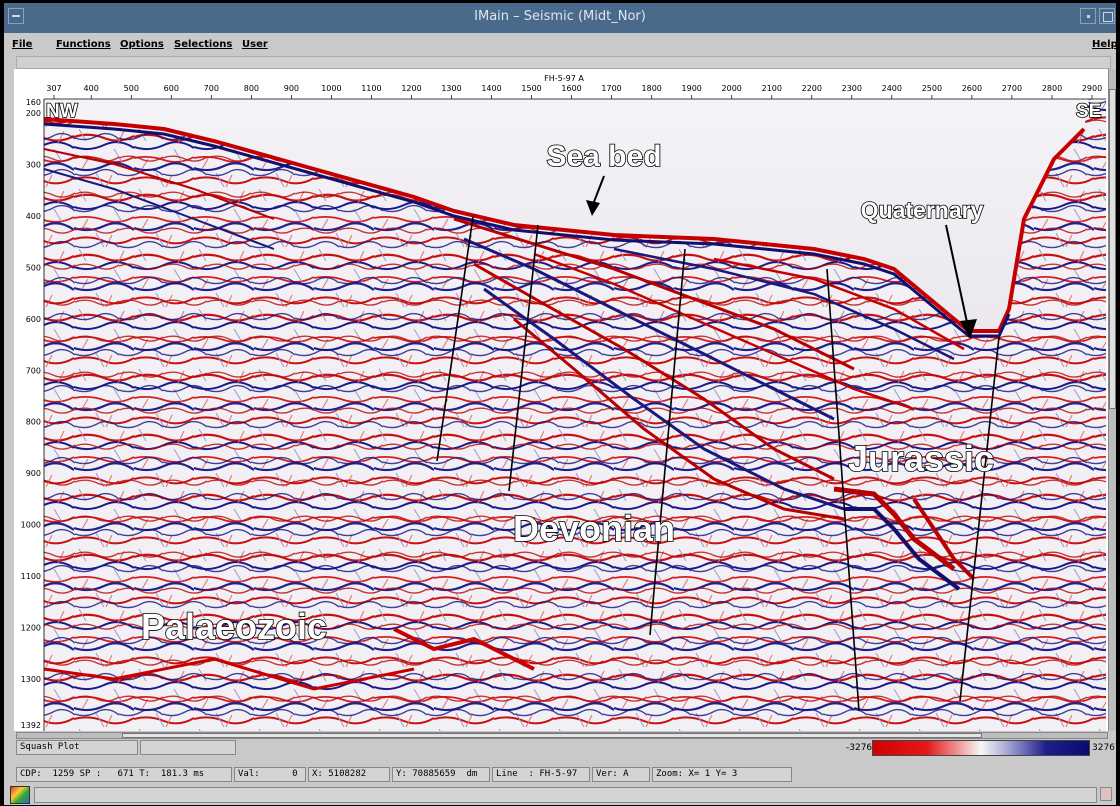  What do you see at coordinates (541, 774) in the screenshot?
I see `line-readout: Line : FH-5-97` at bounding box center [541, 774].